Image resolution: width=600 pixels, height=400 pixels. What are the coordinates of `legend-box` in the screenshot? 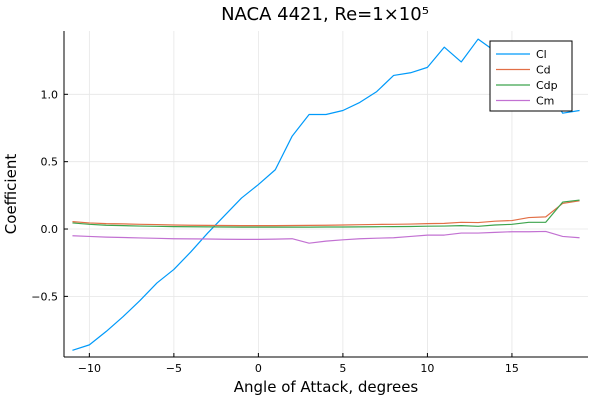 It's located at (531, 76).